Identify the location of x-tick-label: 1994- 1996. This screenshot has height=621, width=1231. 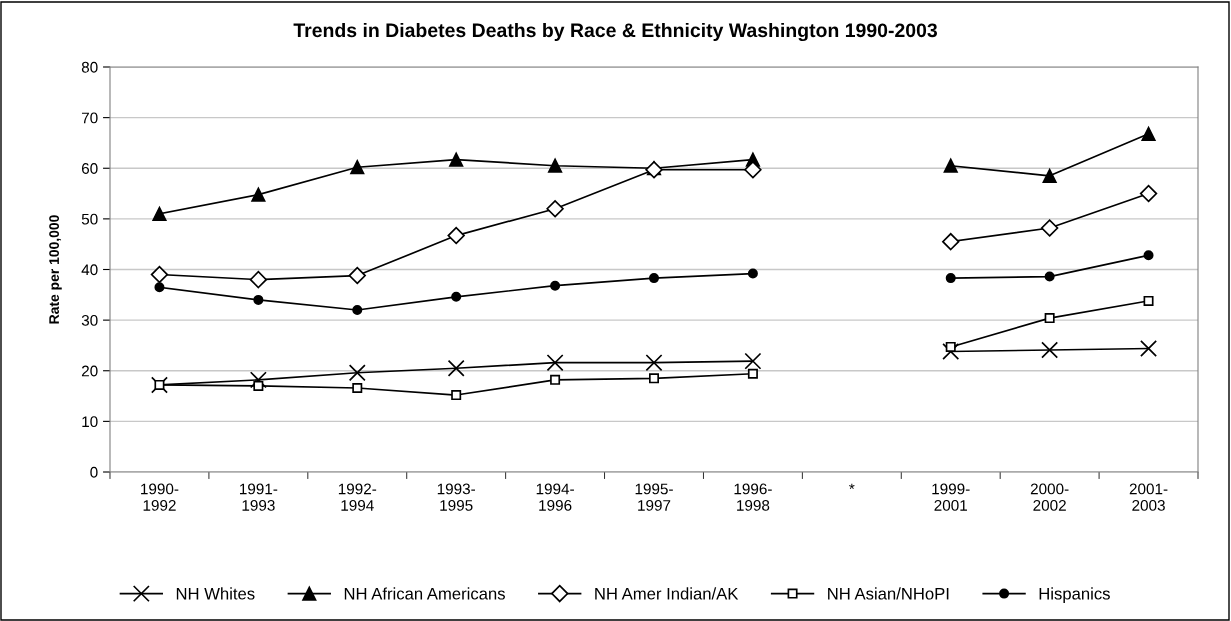
(555, 497).